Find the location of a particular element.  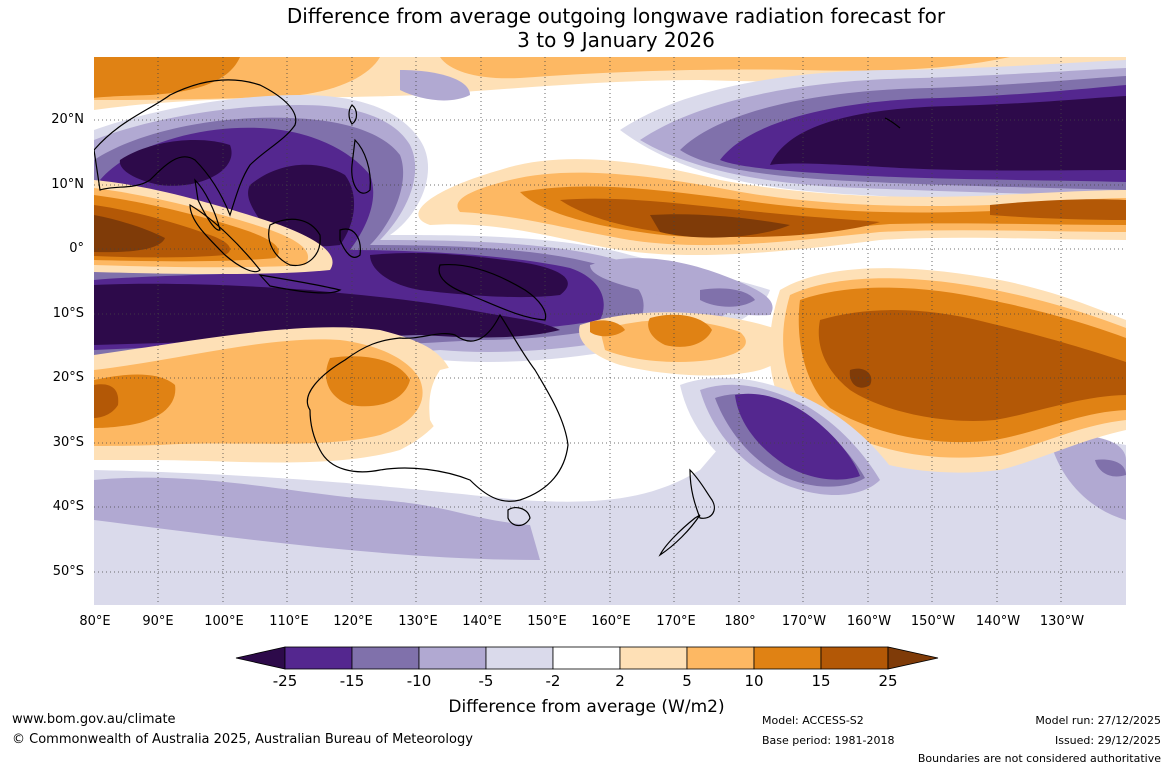

lat-label: 0° is located at coordinates (76, 248).